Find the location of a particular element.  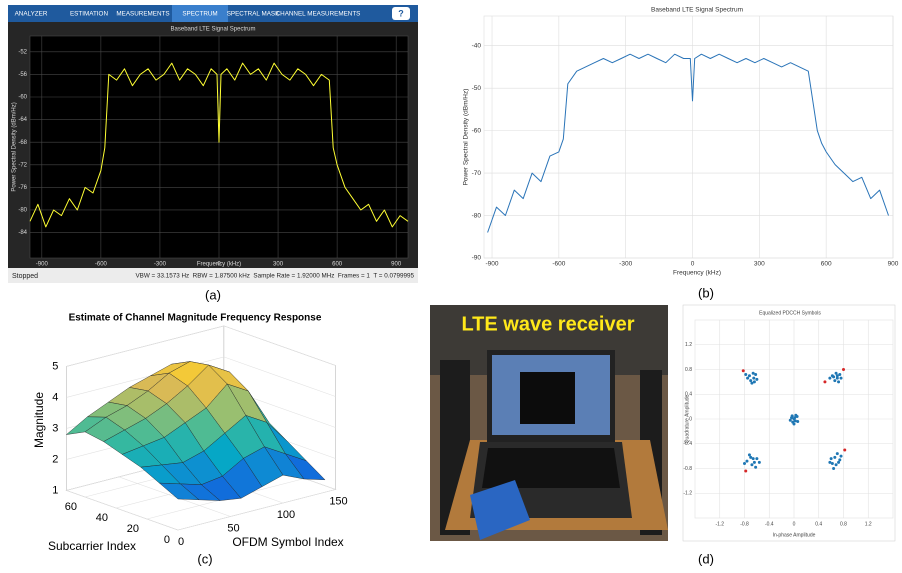

y-tick-label: 60 is located at coordinates (71, 507).